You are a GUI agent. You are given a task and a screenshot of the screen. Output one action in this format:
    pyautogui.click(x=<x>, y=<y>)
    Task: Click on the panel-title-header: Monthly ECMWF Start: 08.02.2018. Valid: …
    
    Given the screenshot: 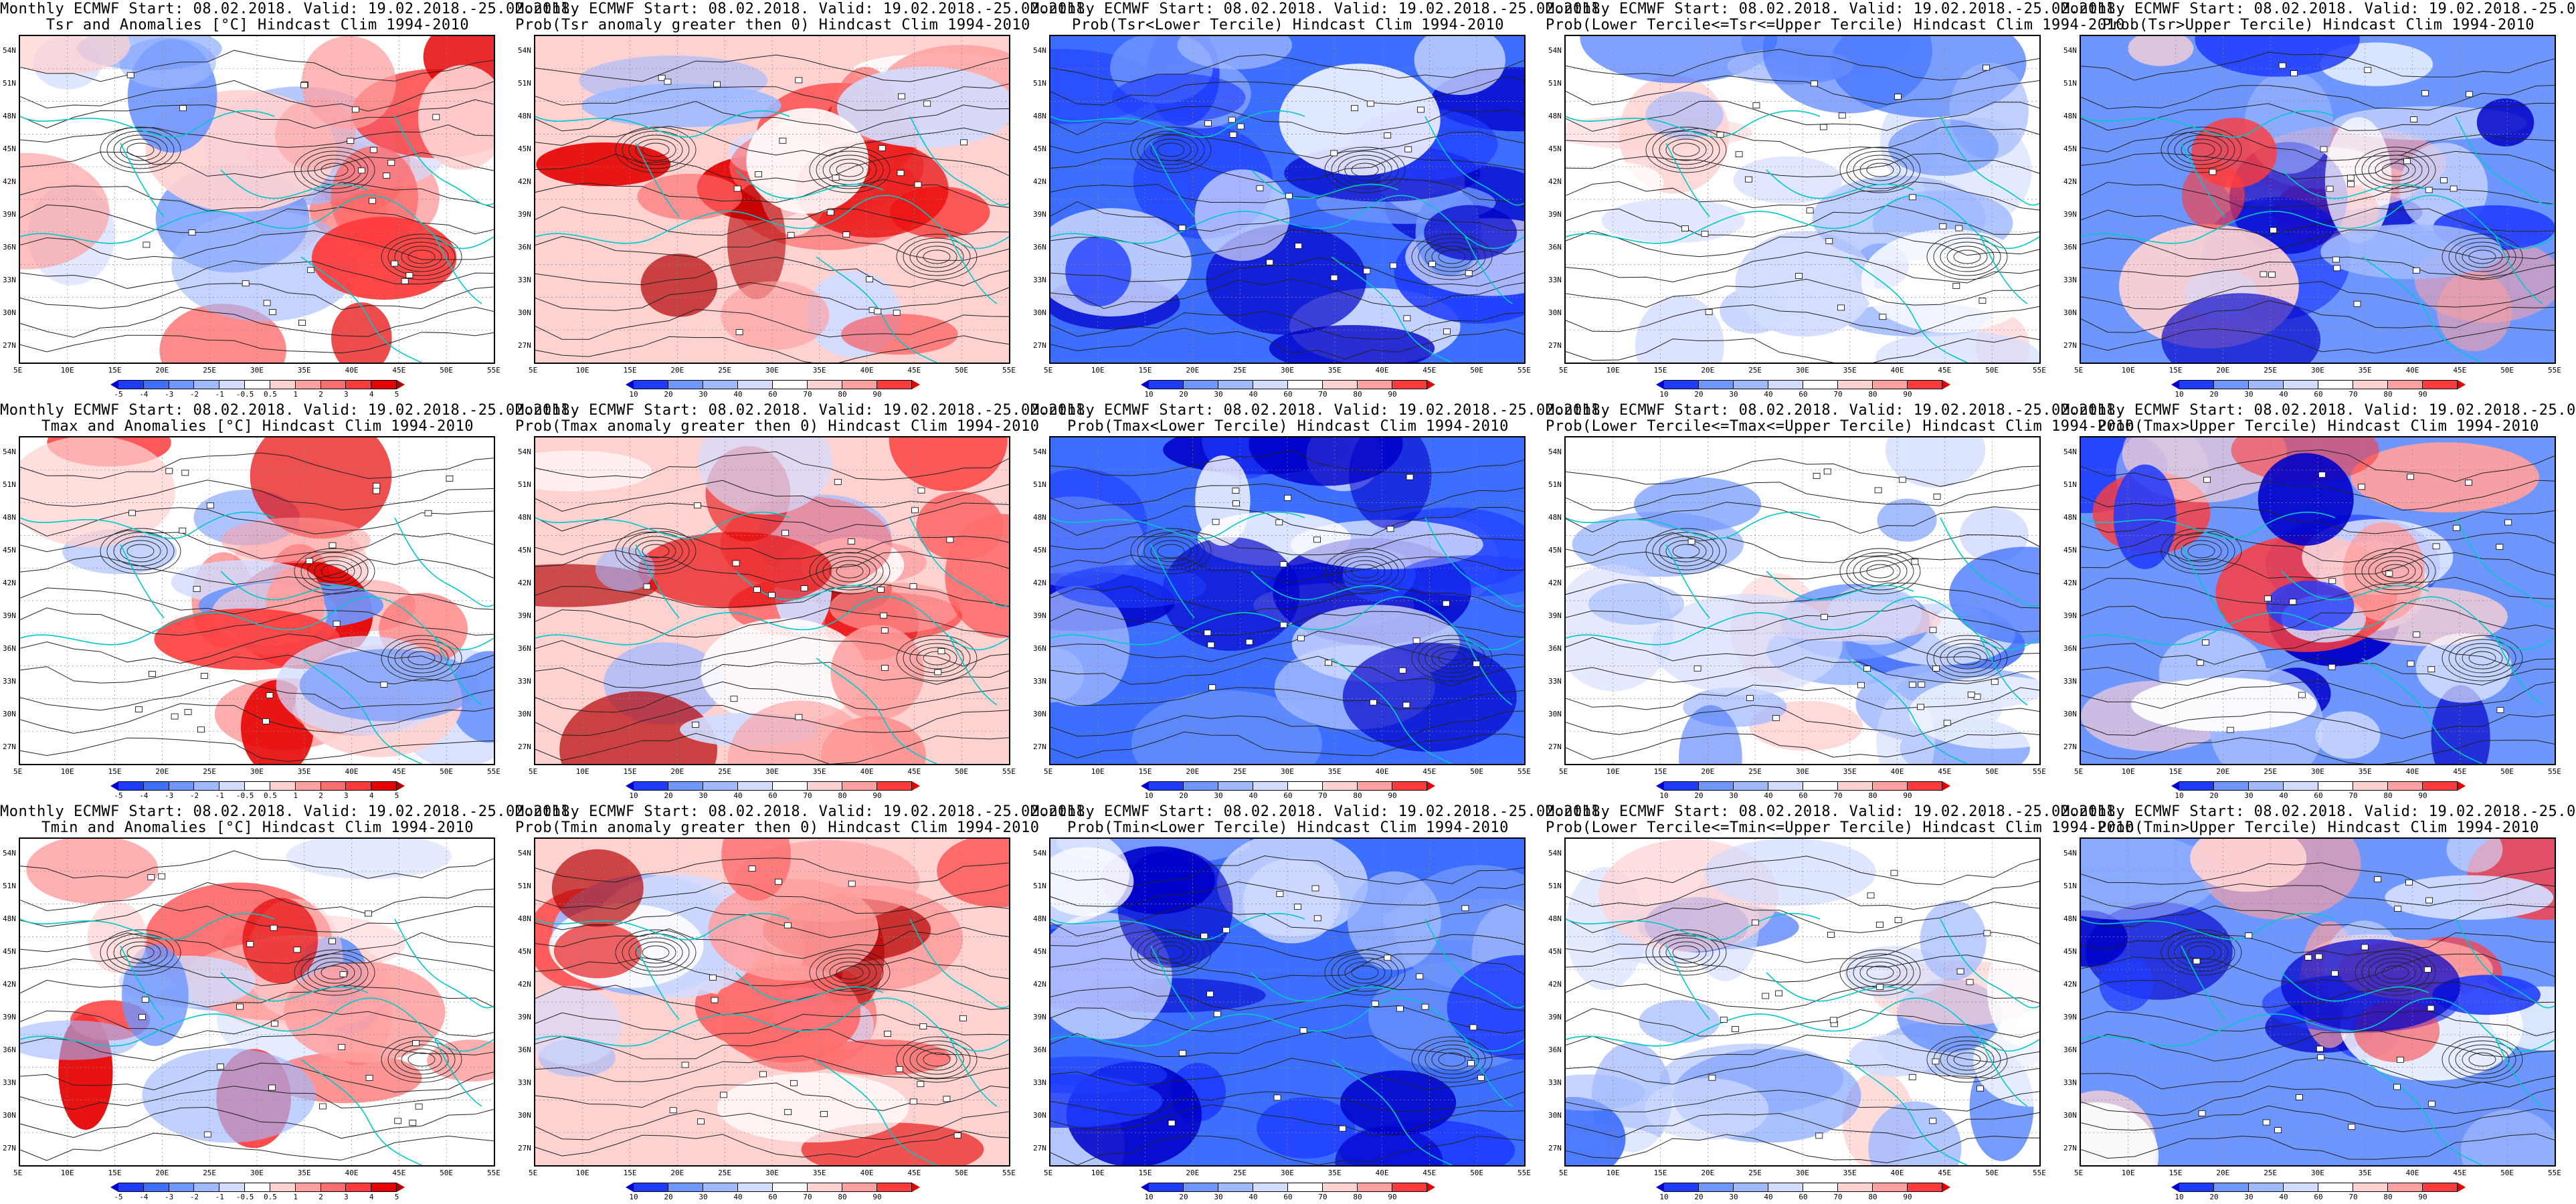 What is the action you would take?
    pyautogui.click(x=2318, y=811)
    